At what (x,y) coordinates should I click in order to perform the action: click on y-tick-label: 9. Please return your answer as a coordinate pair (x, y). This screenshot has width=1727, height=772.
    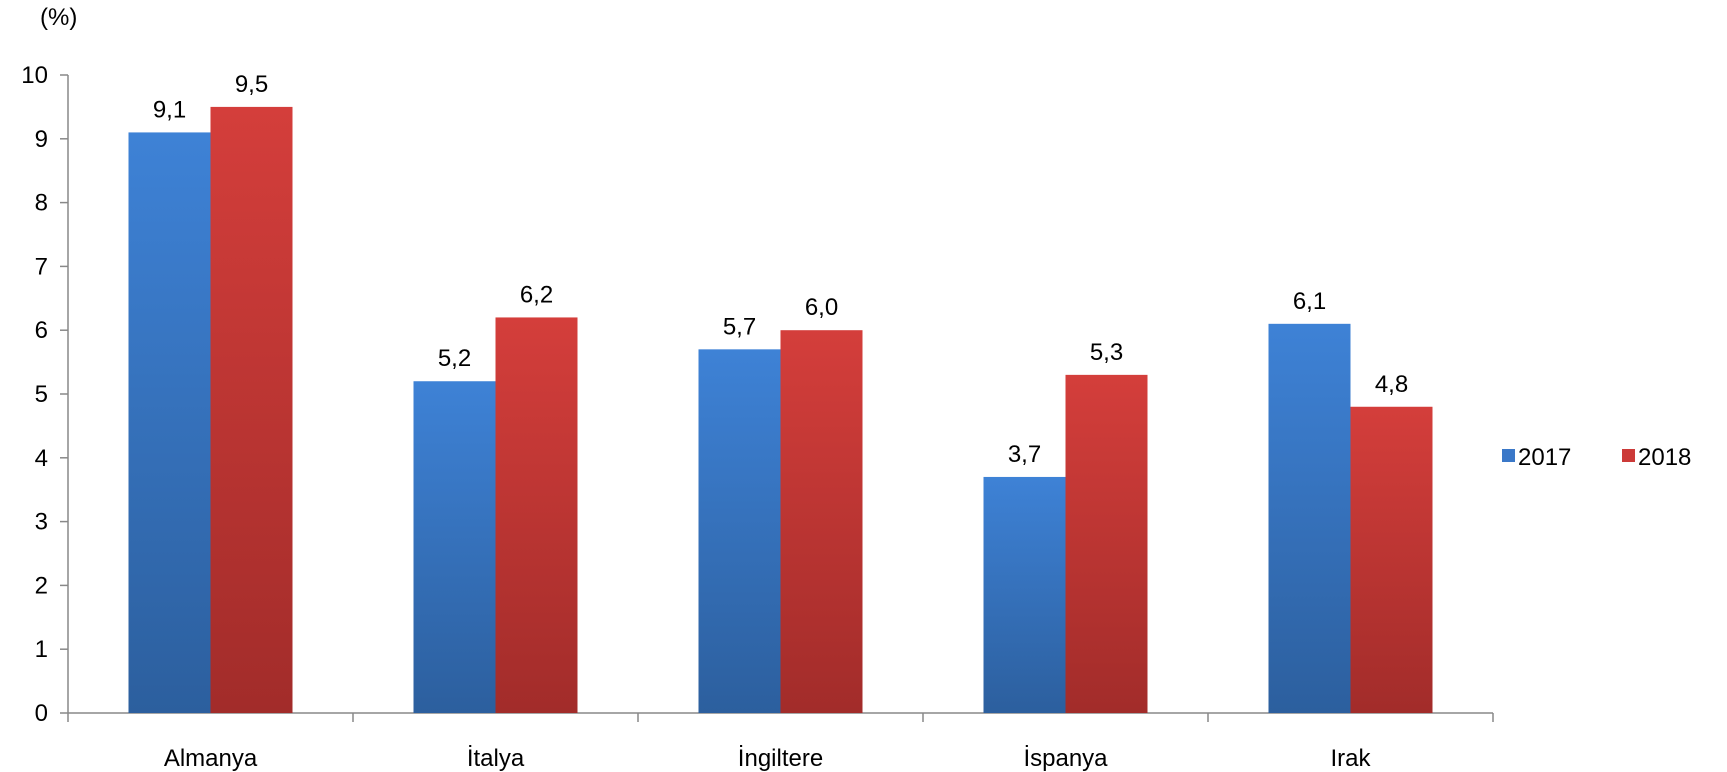
    Looking at the image, I should click on (41, 139).